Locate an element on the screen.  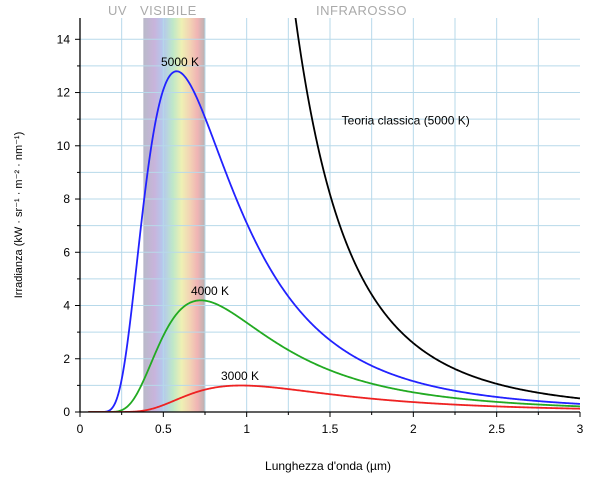
x-tick-label: 0.5 is located at coordinates (163, 429).